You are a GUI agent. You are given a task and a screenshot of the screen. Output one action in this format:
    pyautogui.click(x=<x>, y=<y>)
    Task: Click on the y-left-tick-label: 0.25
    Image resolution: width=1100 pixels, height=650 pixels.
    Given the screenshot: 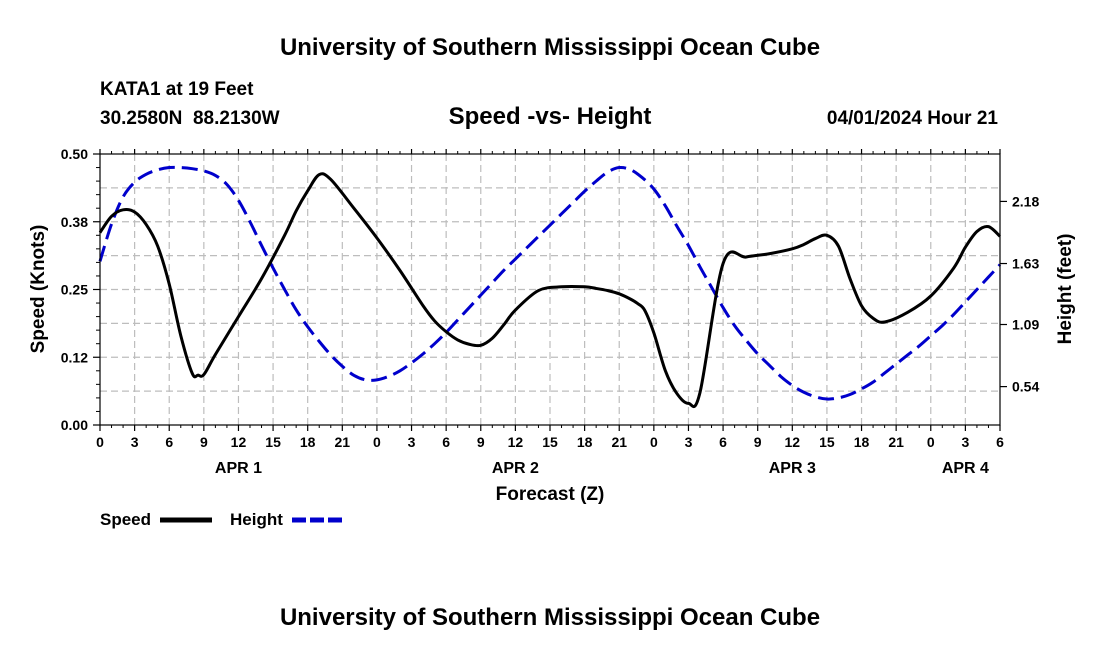 What is the action you would take?
    pyautogui.click(x=74, y=290)
    